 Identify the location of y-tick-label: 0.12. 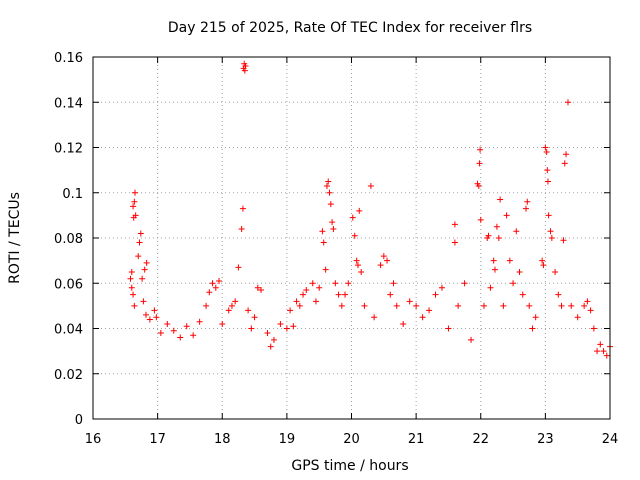
(68, 149).